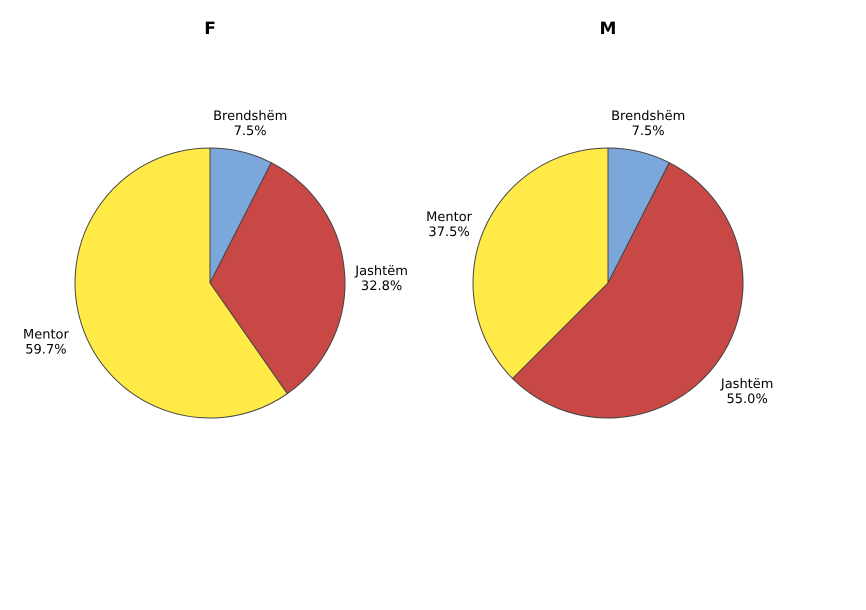  Describe the element at coordinates (747, 400) in the screenshot. I see `data-label: 55.0%` at that location.